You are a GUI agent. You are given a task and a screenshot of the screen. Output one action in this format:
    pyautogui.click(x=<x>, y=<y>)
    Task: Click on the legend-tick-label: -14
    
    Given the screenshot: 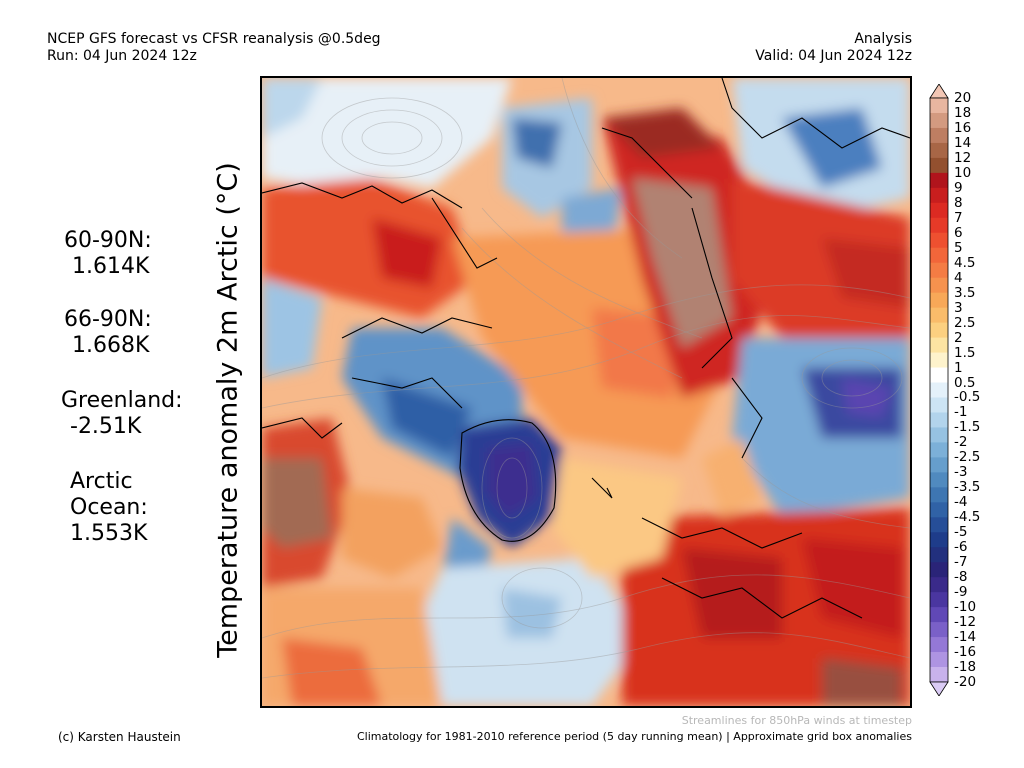 What is the action you would take?
    pyautogui.click(x=965, y=637)
    